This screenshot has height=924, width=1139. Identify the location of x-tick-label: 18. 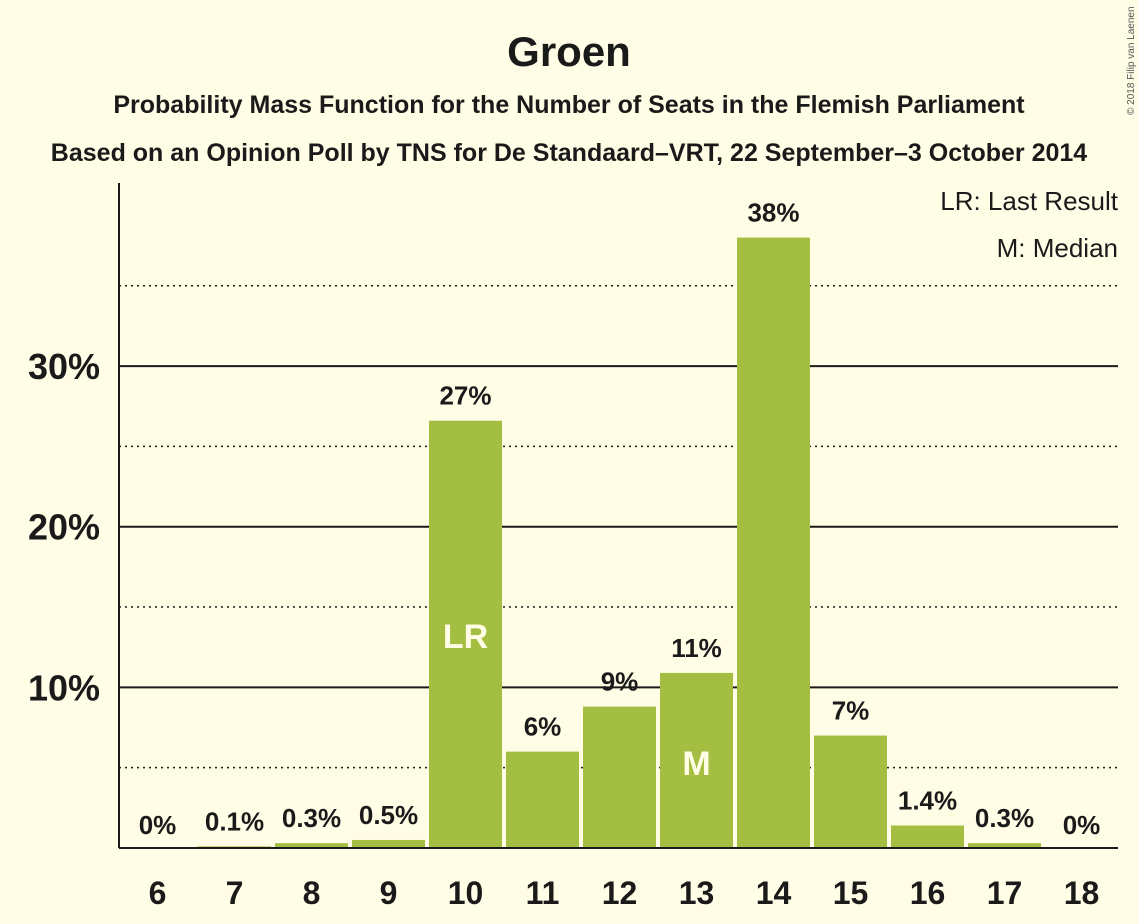
(1082, 893).